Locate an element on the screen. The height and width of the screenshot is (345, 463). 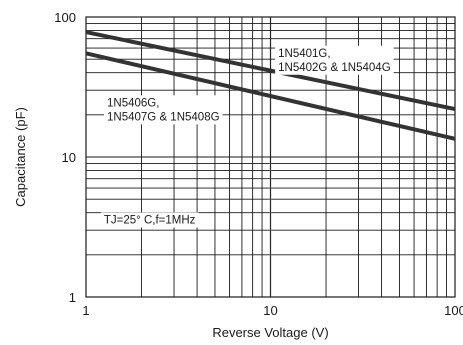
annotation-text: 1N5406G, is located at coordinates (133, 103).